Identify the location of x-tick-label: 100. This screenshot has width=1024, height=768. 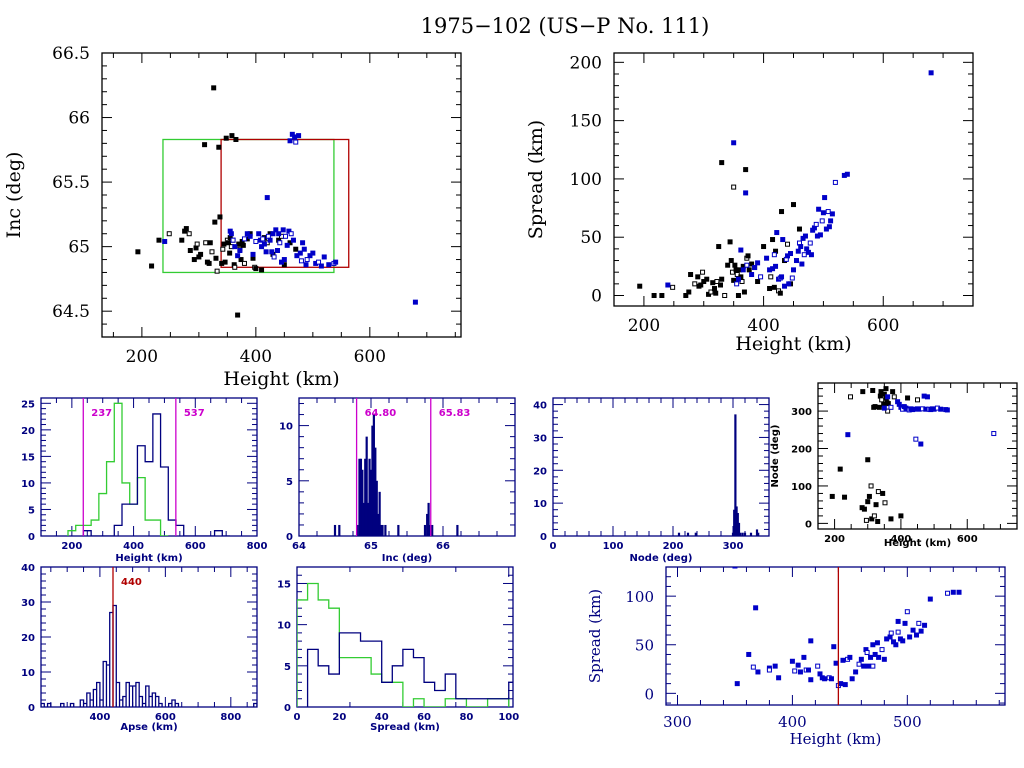
(613, 546).